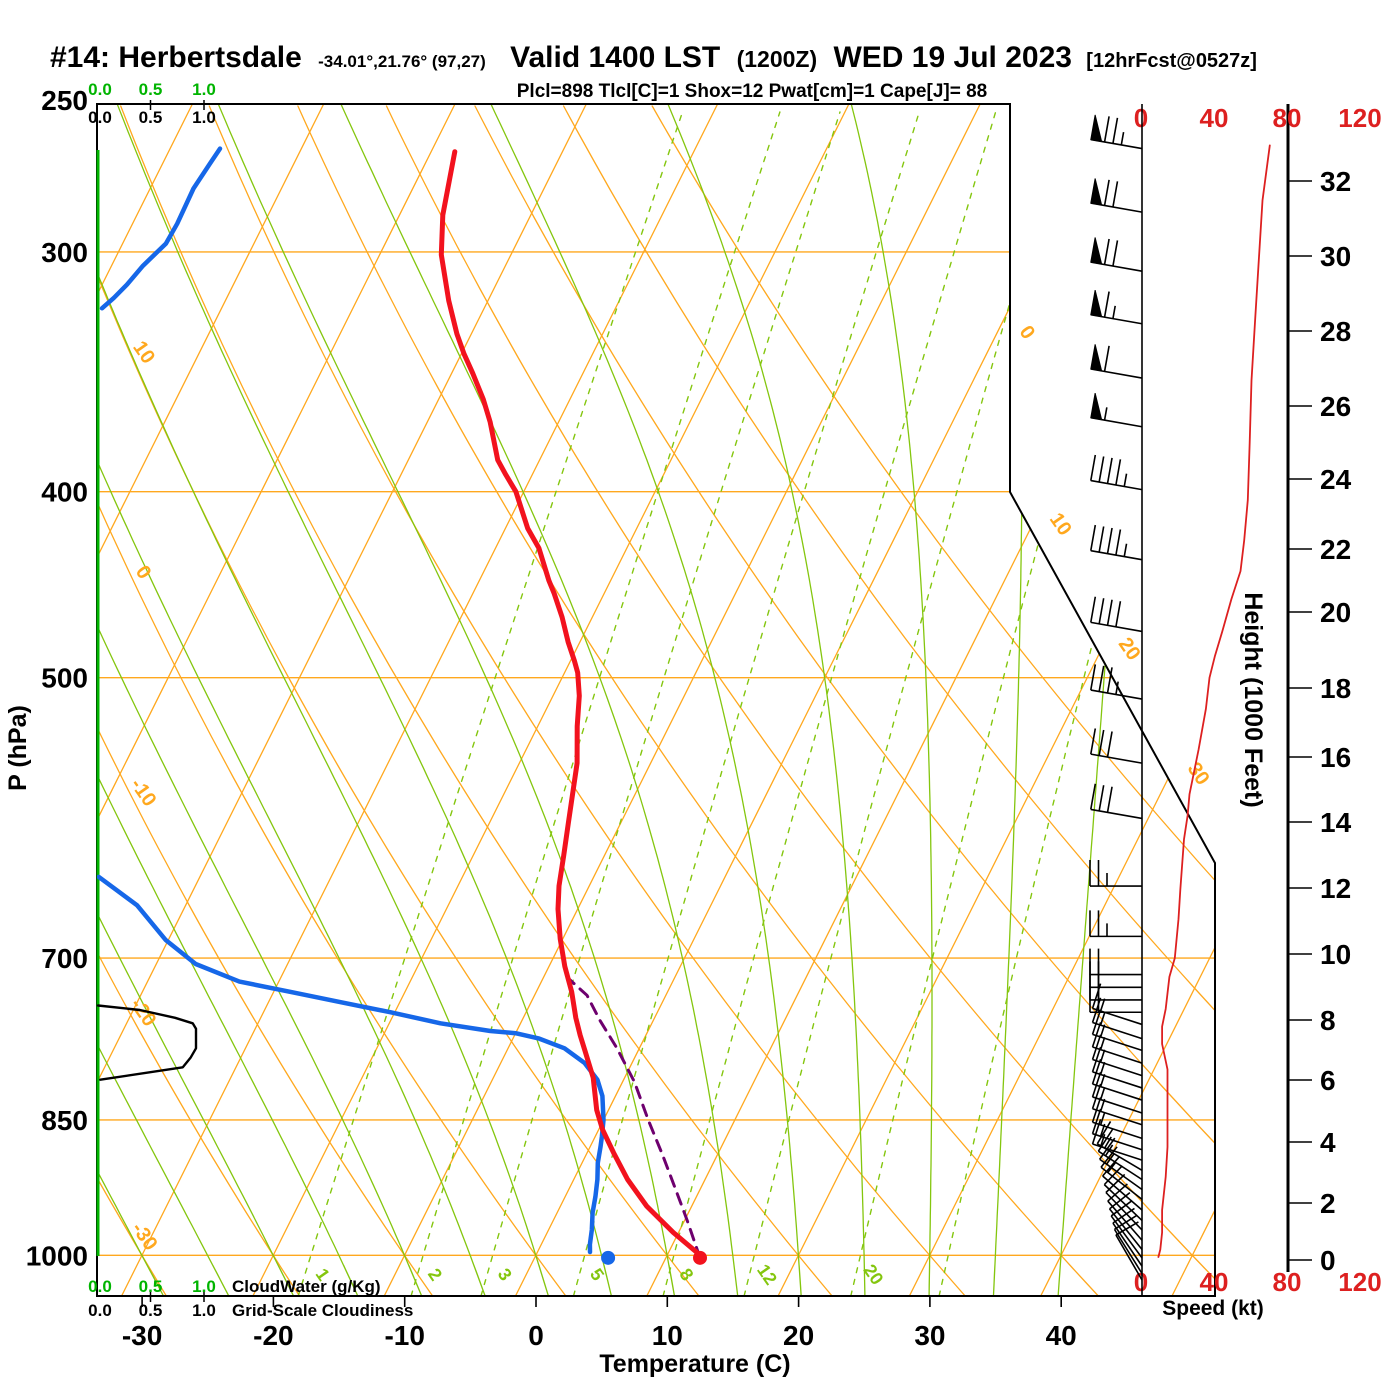 The width and height of the screenshot is (1400, 1400). Describe the element at coordinates (597, 1275) in the screenshot. I see `mixing-ratio-label-5: 5` at that location.